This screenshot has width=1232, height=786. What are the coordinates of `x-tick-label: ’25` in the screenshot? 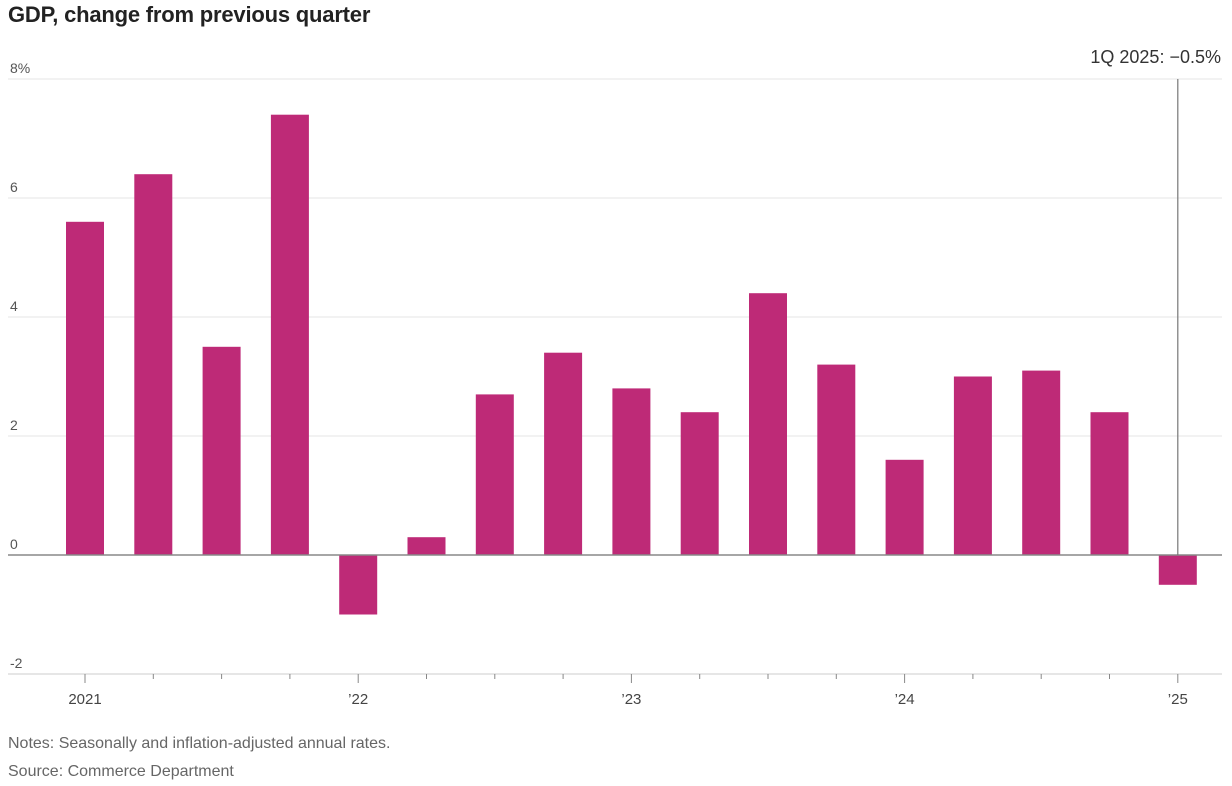 It's located at (1178, 699).